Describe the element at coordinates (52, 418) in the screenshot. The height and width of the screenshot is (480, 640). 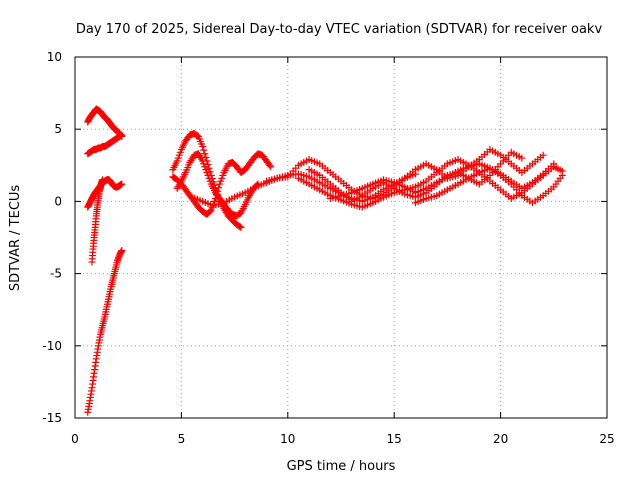
I see `y-tick-label: -15` at that location.